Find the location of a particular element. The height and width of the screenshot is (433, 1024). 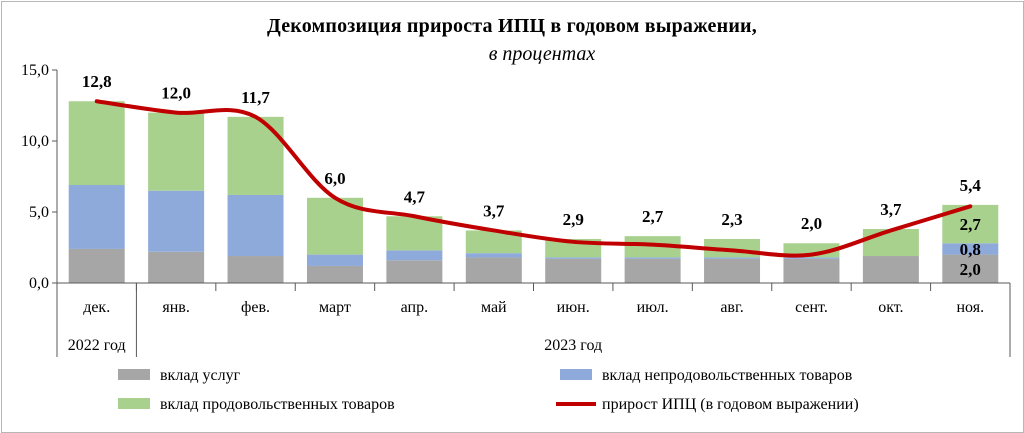

x-category-label: сент. is located at coordinates (811, 307).